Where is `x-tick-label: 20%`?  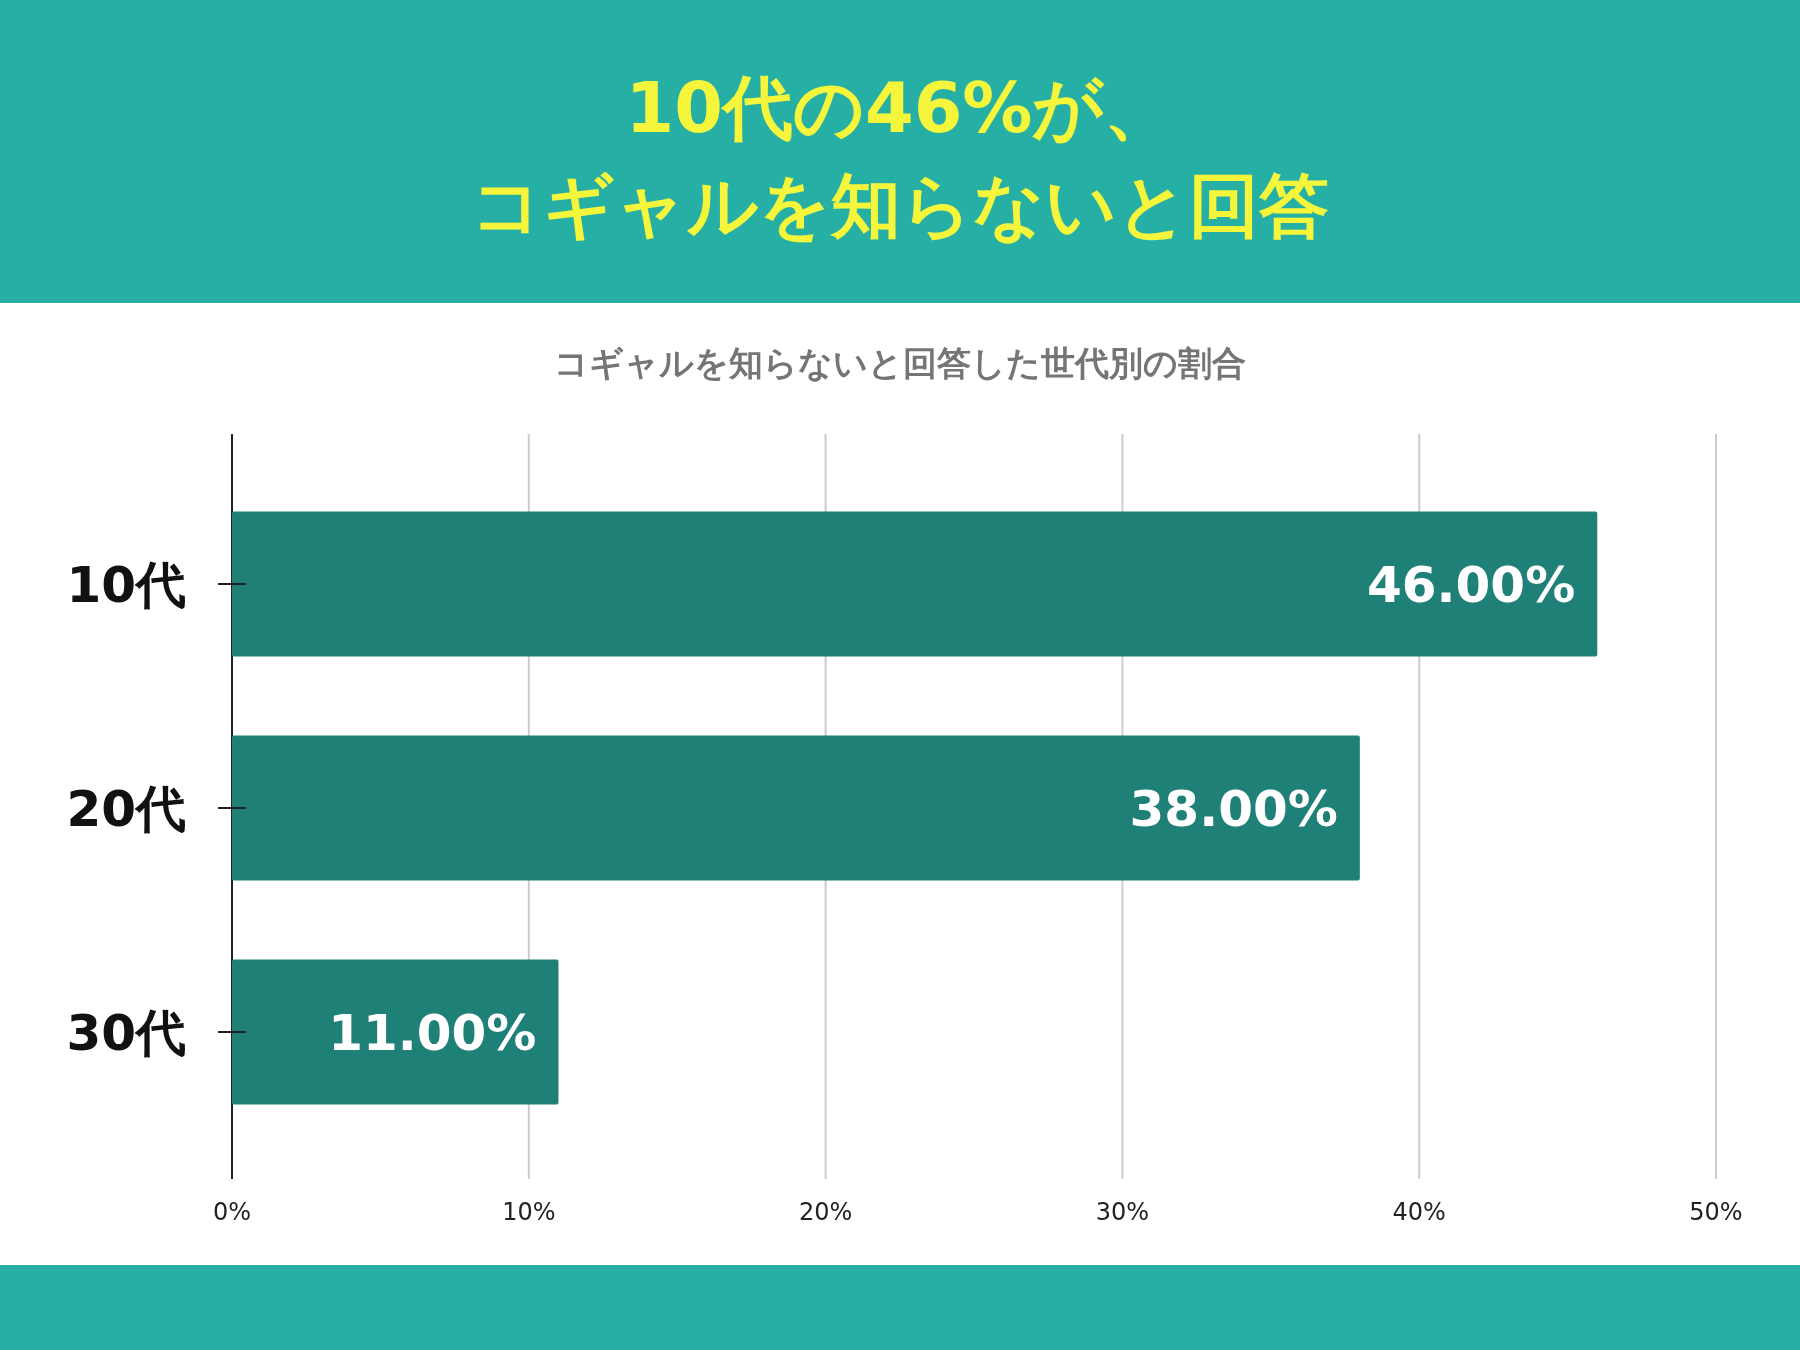 x-tick-label: 20% is located at coordinates (825, 1212).